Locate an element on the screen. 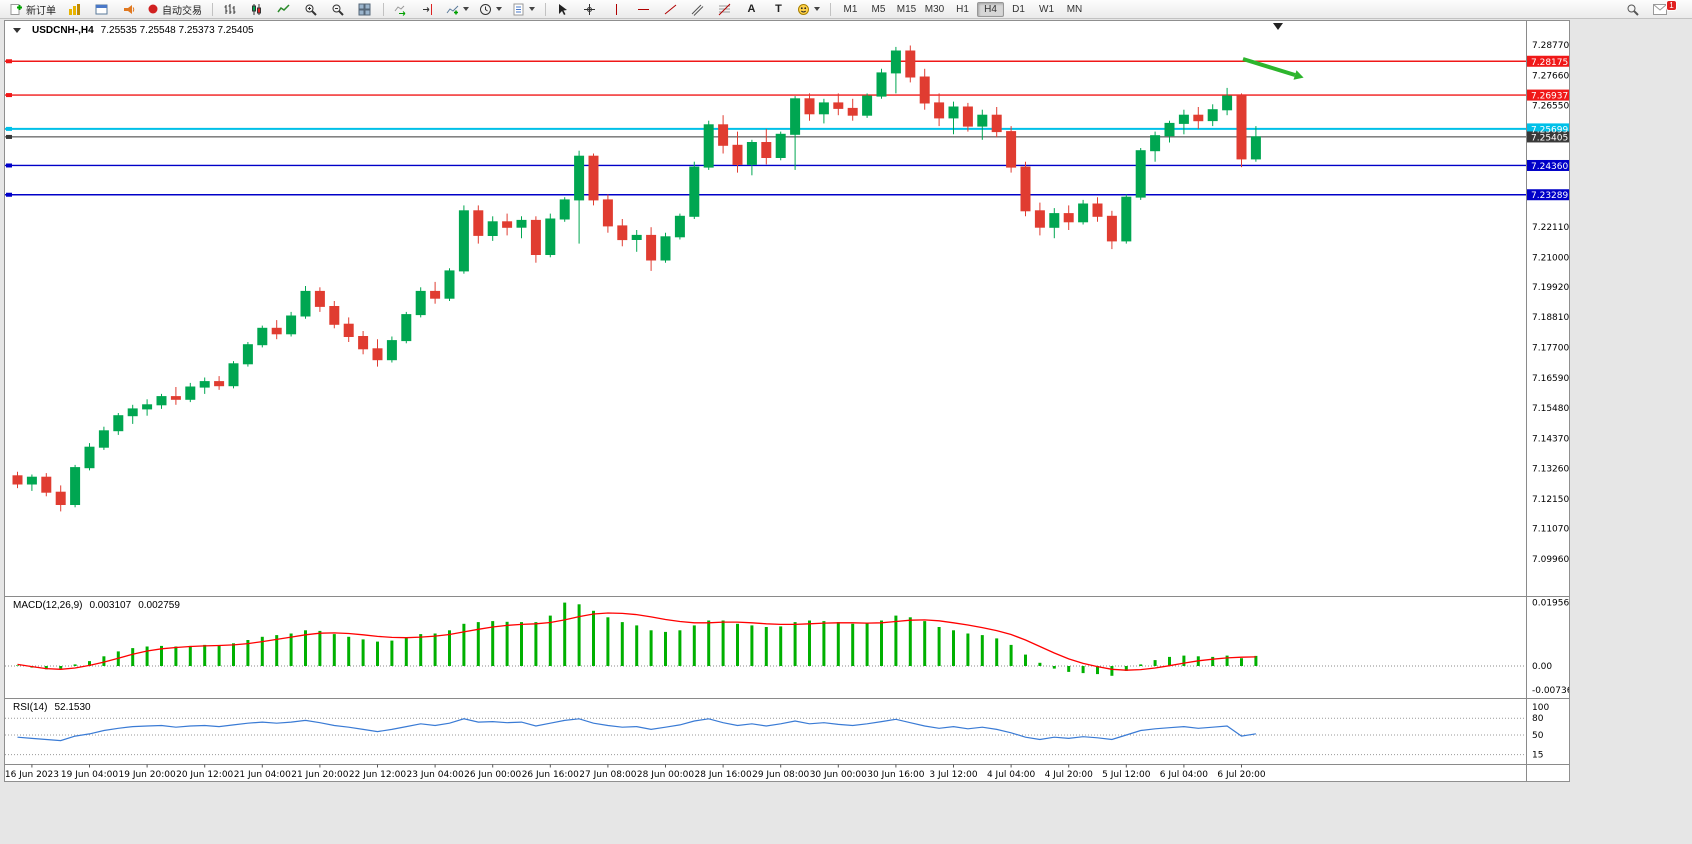  autotrading-button: 自动交易 is located at coordinates (174, 9).